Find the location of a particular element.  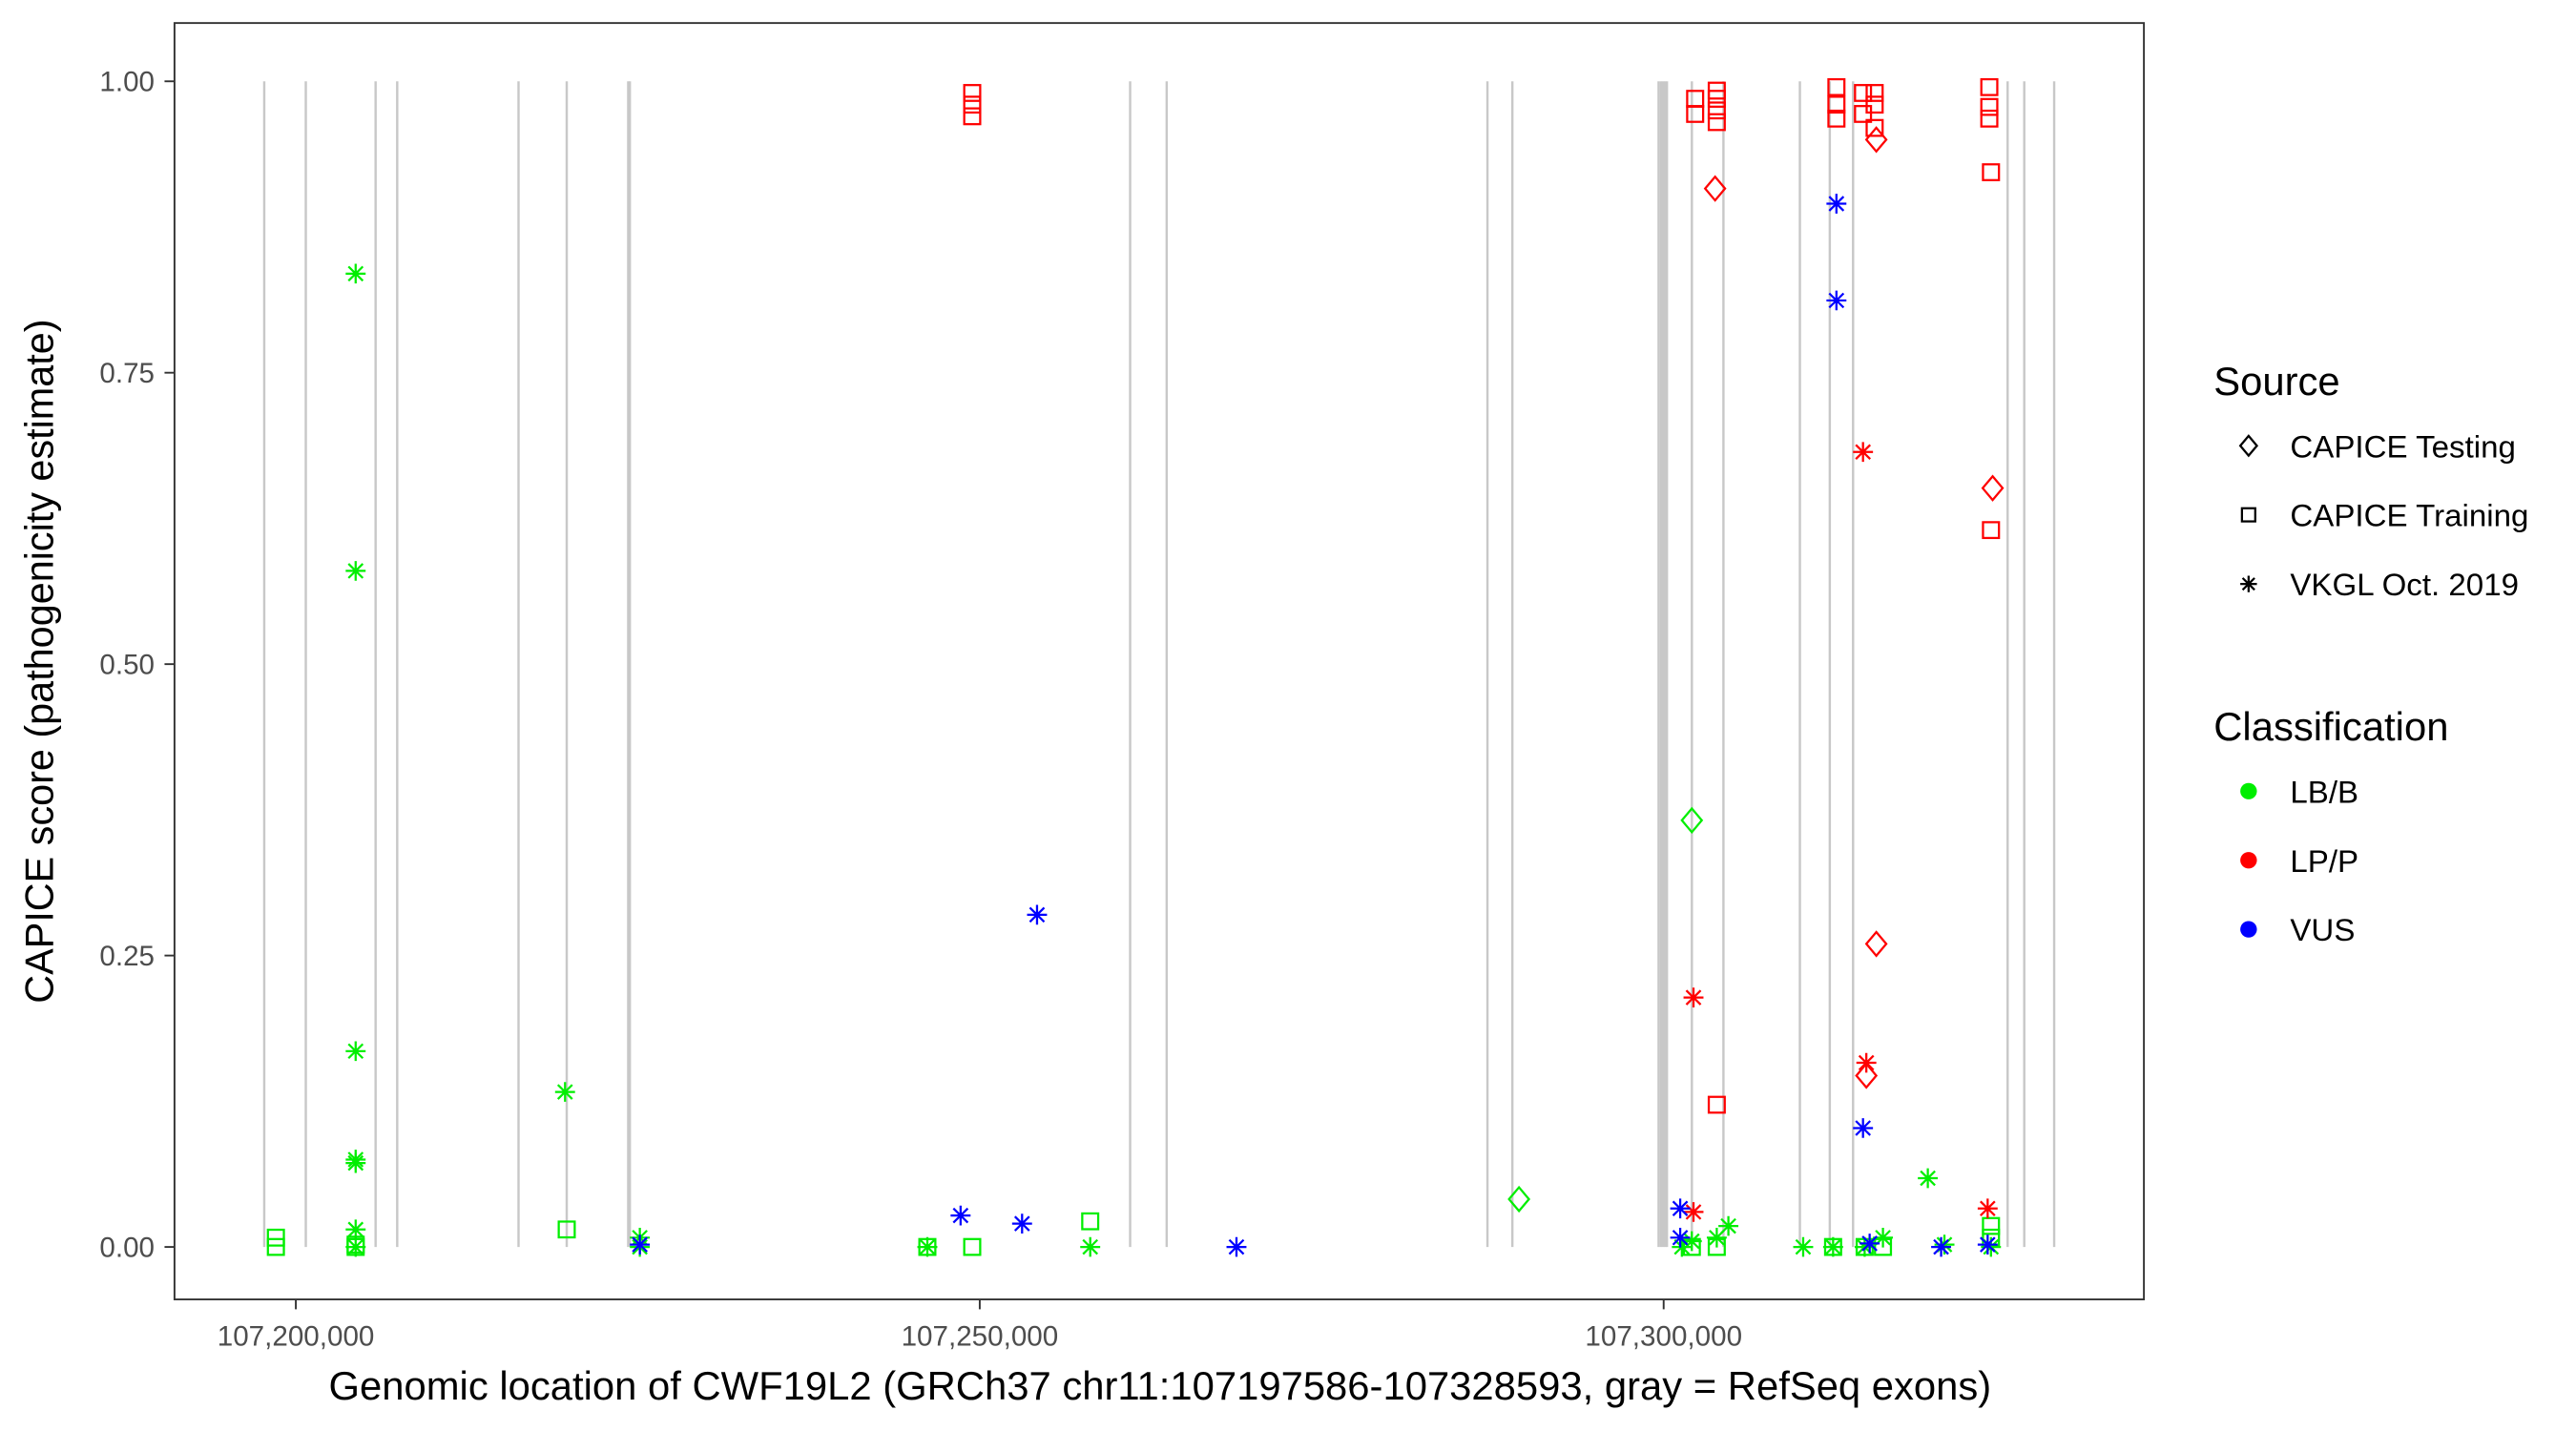

y-tick-label: 0.75 is located at coordinates (127, 373).